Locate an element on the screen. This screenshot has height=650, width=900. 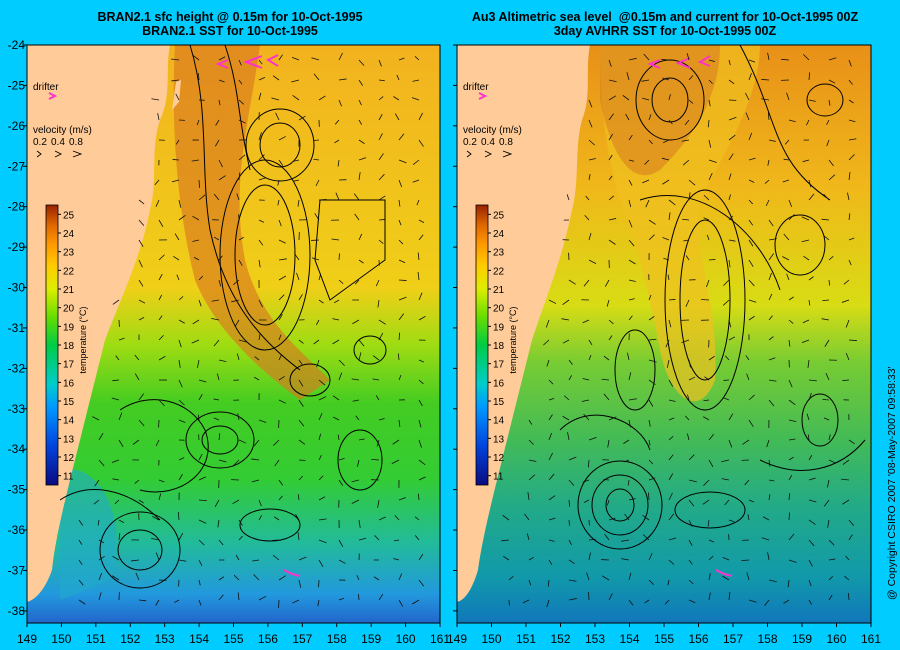
velocity-legend-arrow is located at coordinates (58, 154).